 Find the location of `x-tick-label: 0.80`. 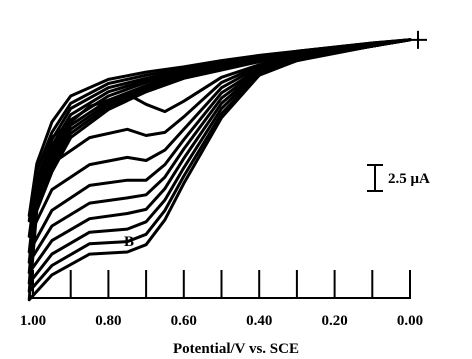

x-tick-label: 0.80 is located at coordinates (108, 321).